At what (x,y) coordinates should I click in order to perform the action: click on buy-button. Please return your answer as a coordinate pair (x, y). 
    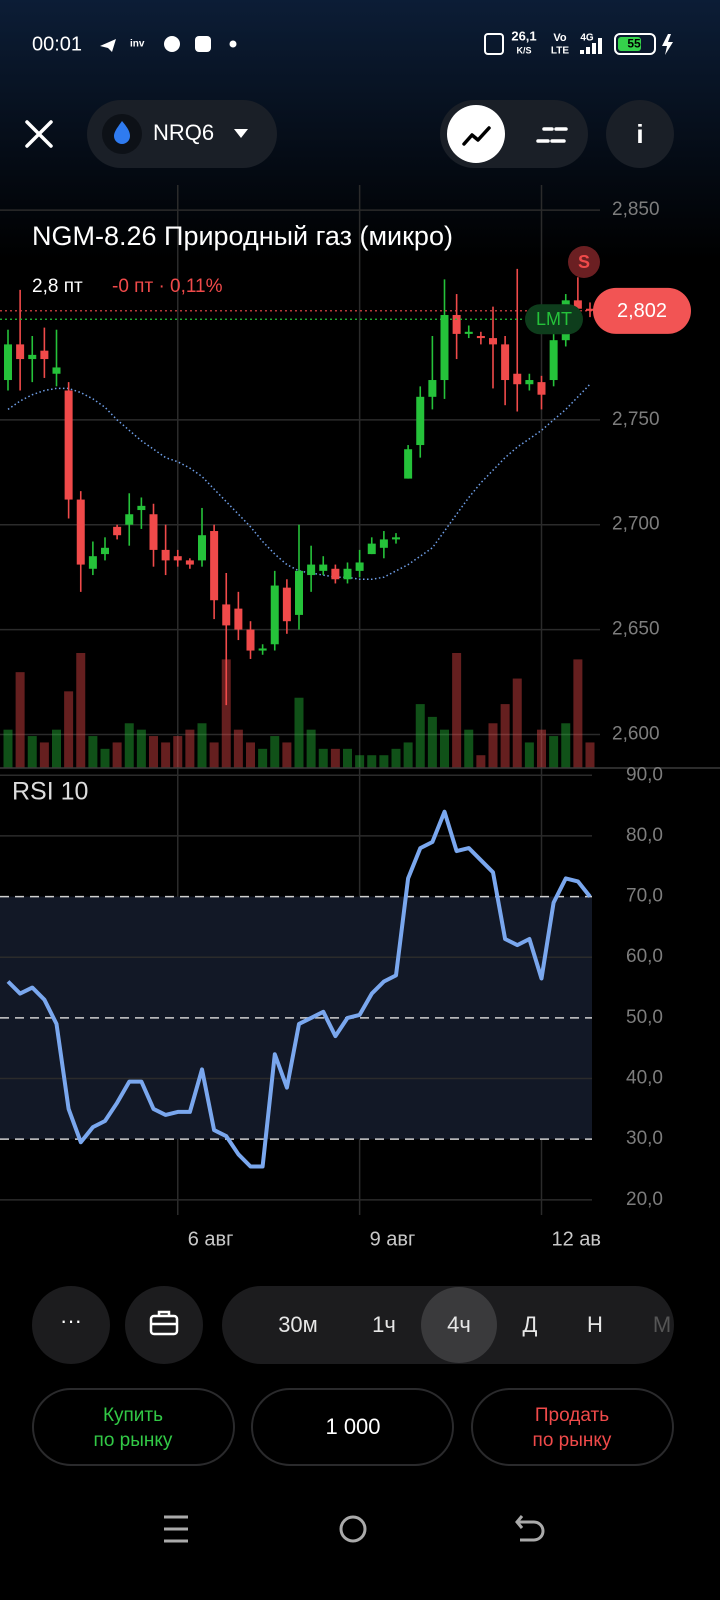
    Looking at the image, I should click on (133, 1427).